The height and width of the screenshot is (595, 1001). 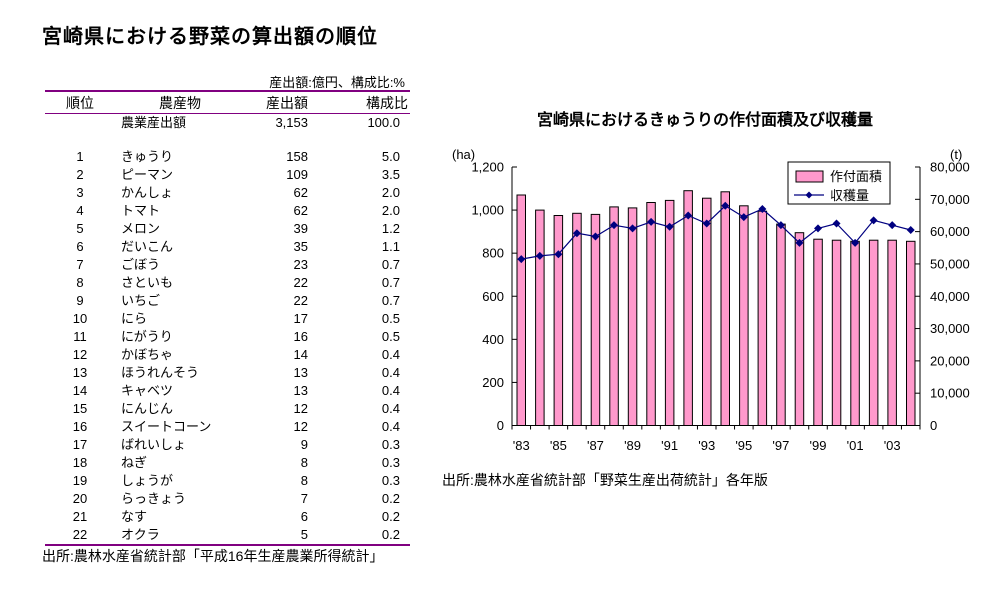 What do you see at coordinates (892, 445) in the screenshot?
I see `x-axis-tick-label: '03` at bounding box center [892, 445].